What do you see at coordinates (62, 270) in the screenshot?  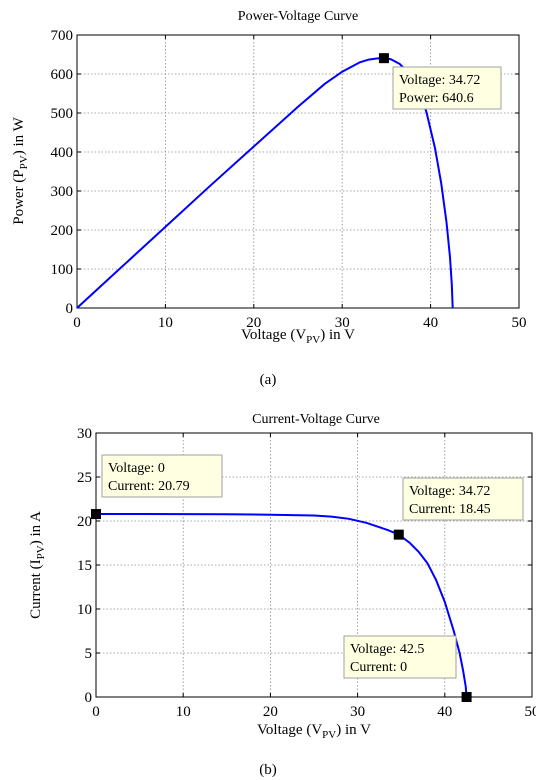 I see `y-tick-label: 100` at bounding box center [62, 270].